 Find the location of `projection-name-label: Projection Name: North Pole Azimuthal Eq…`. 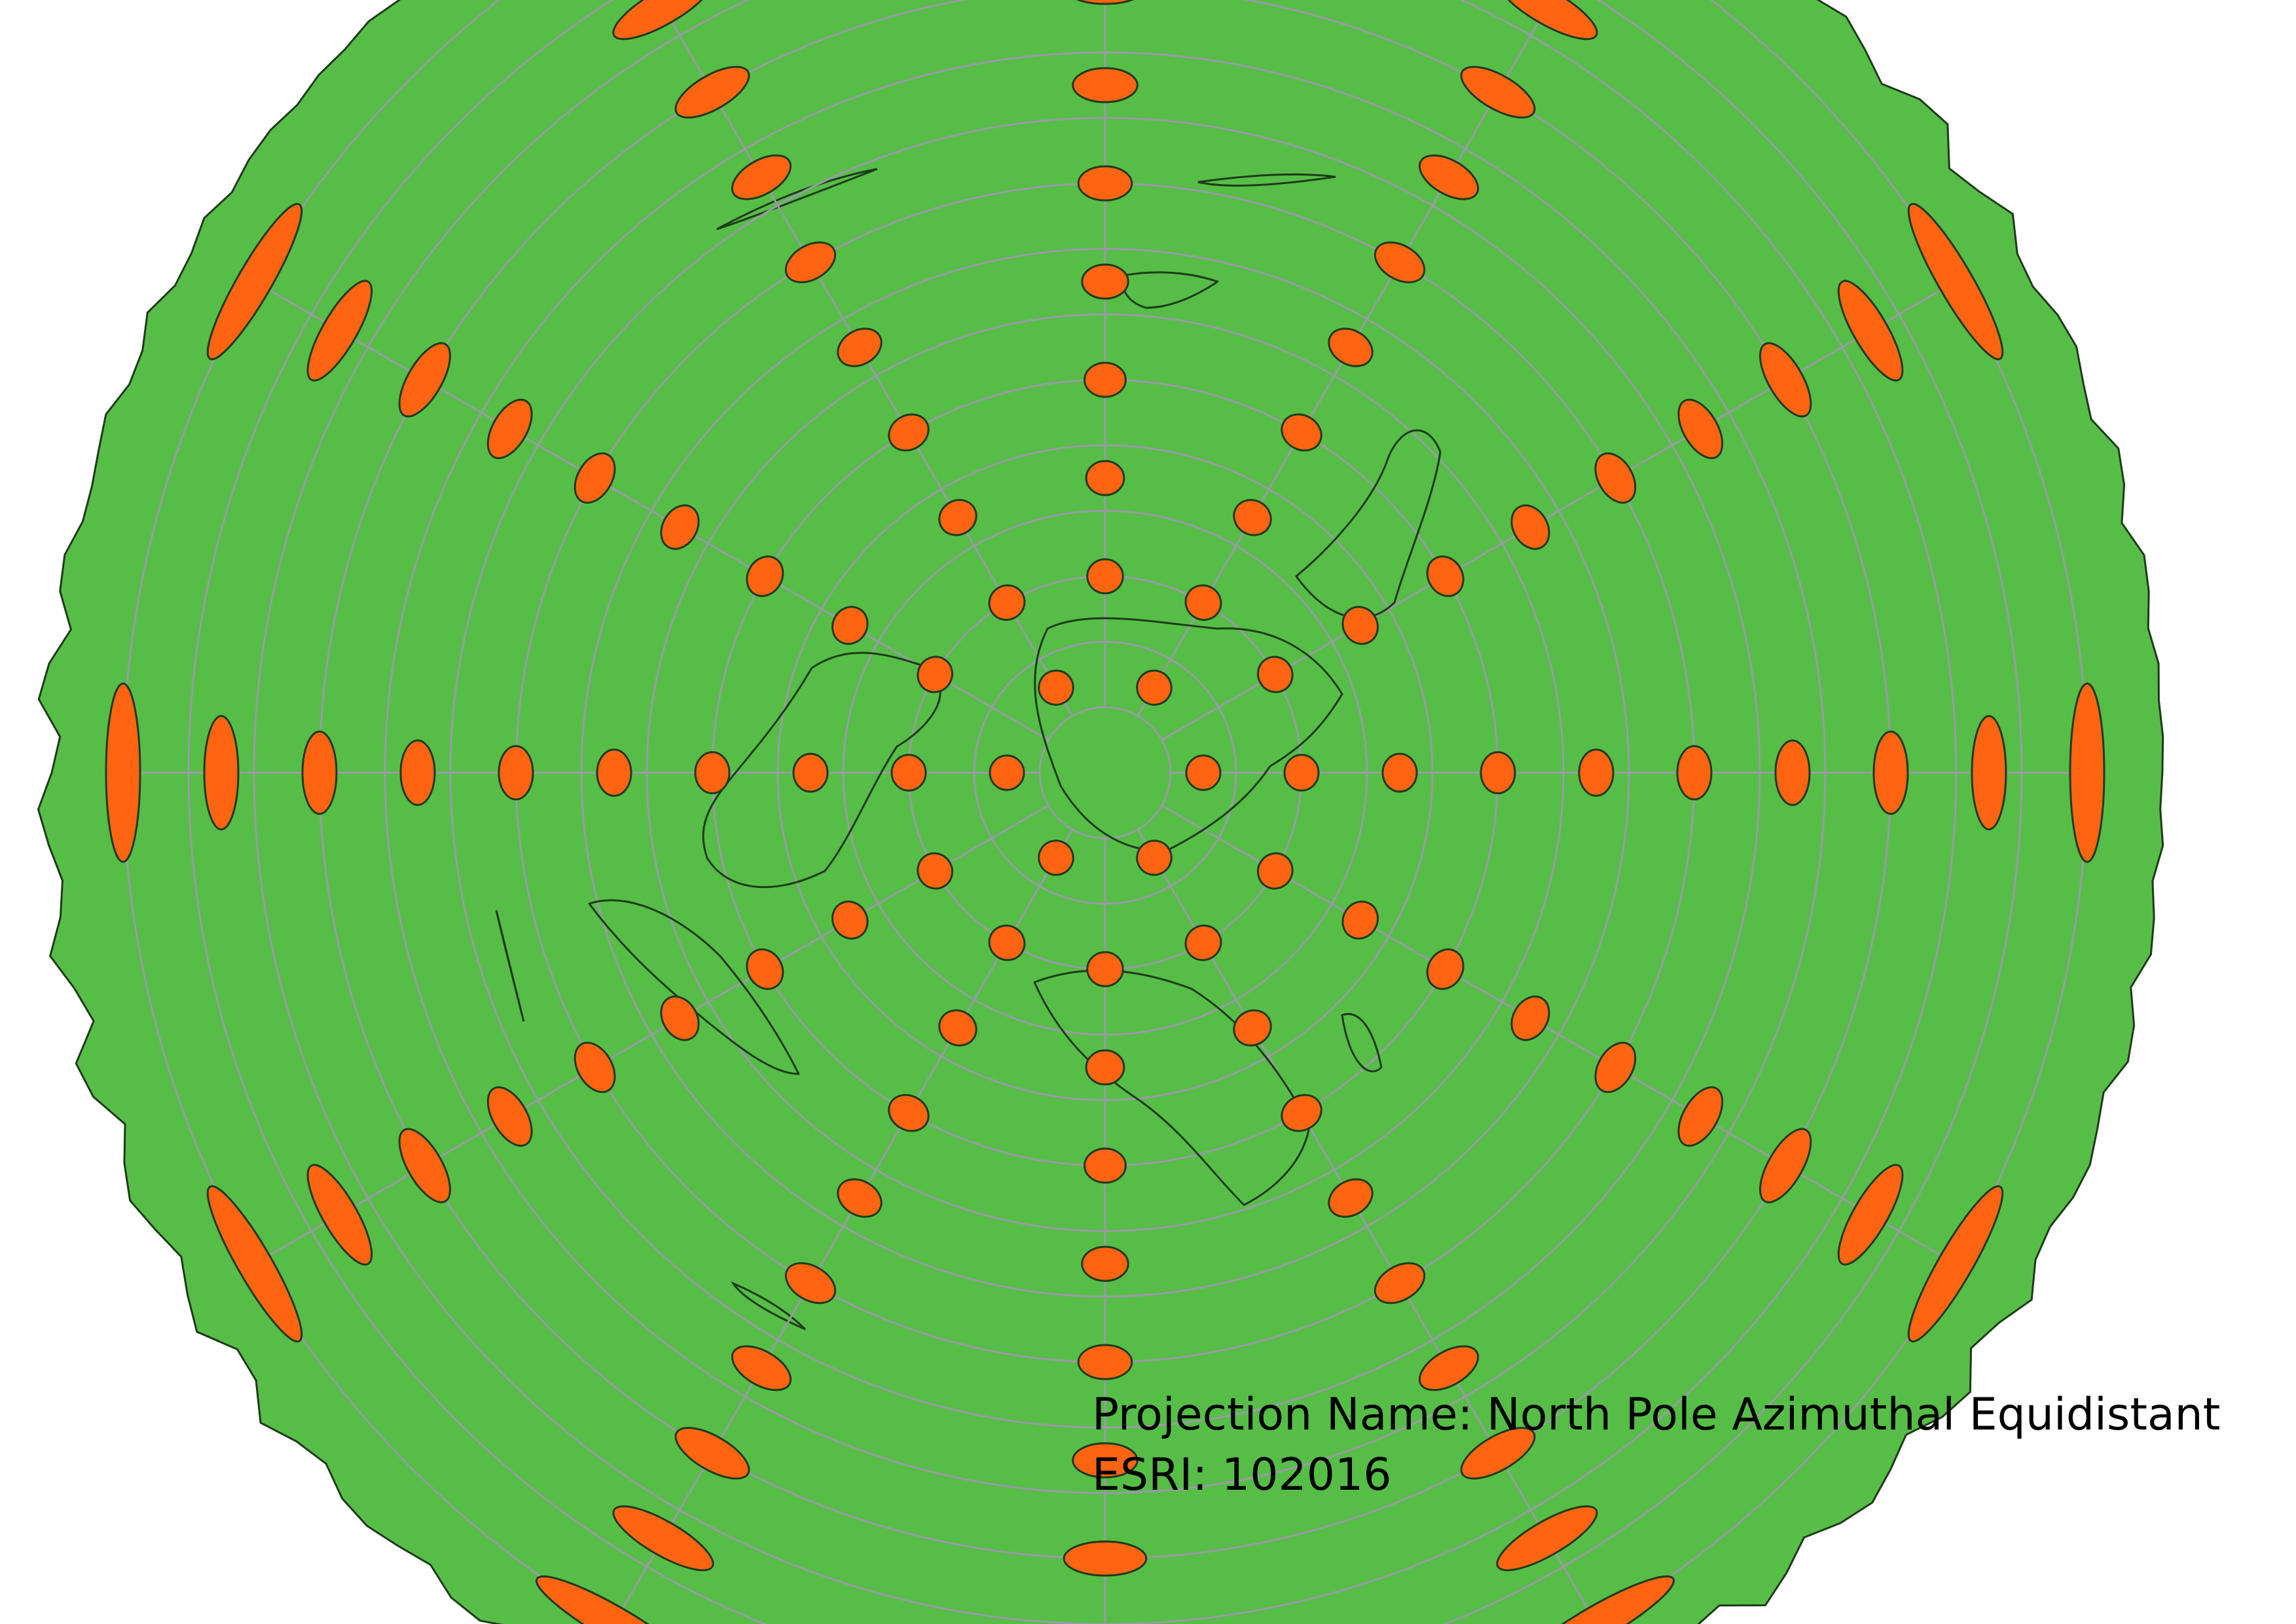

projection-name-label: Projection Name: North Pole Azimuthal Eq… is located at coordinates (1656, 1415).